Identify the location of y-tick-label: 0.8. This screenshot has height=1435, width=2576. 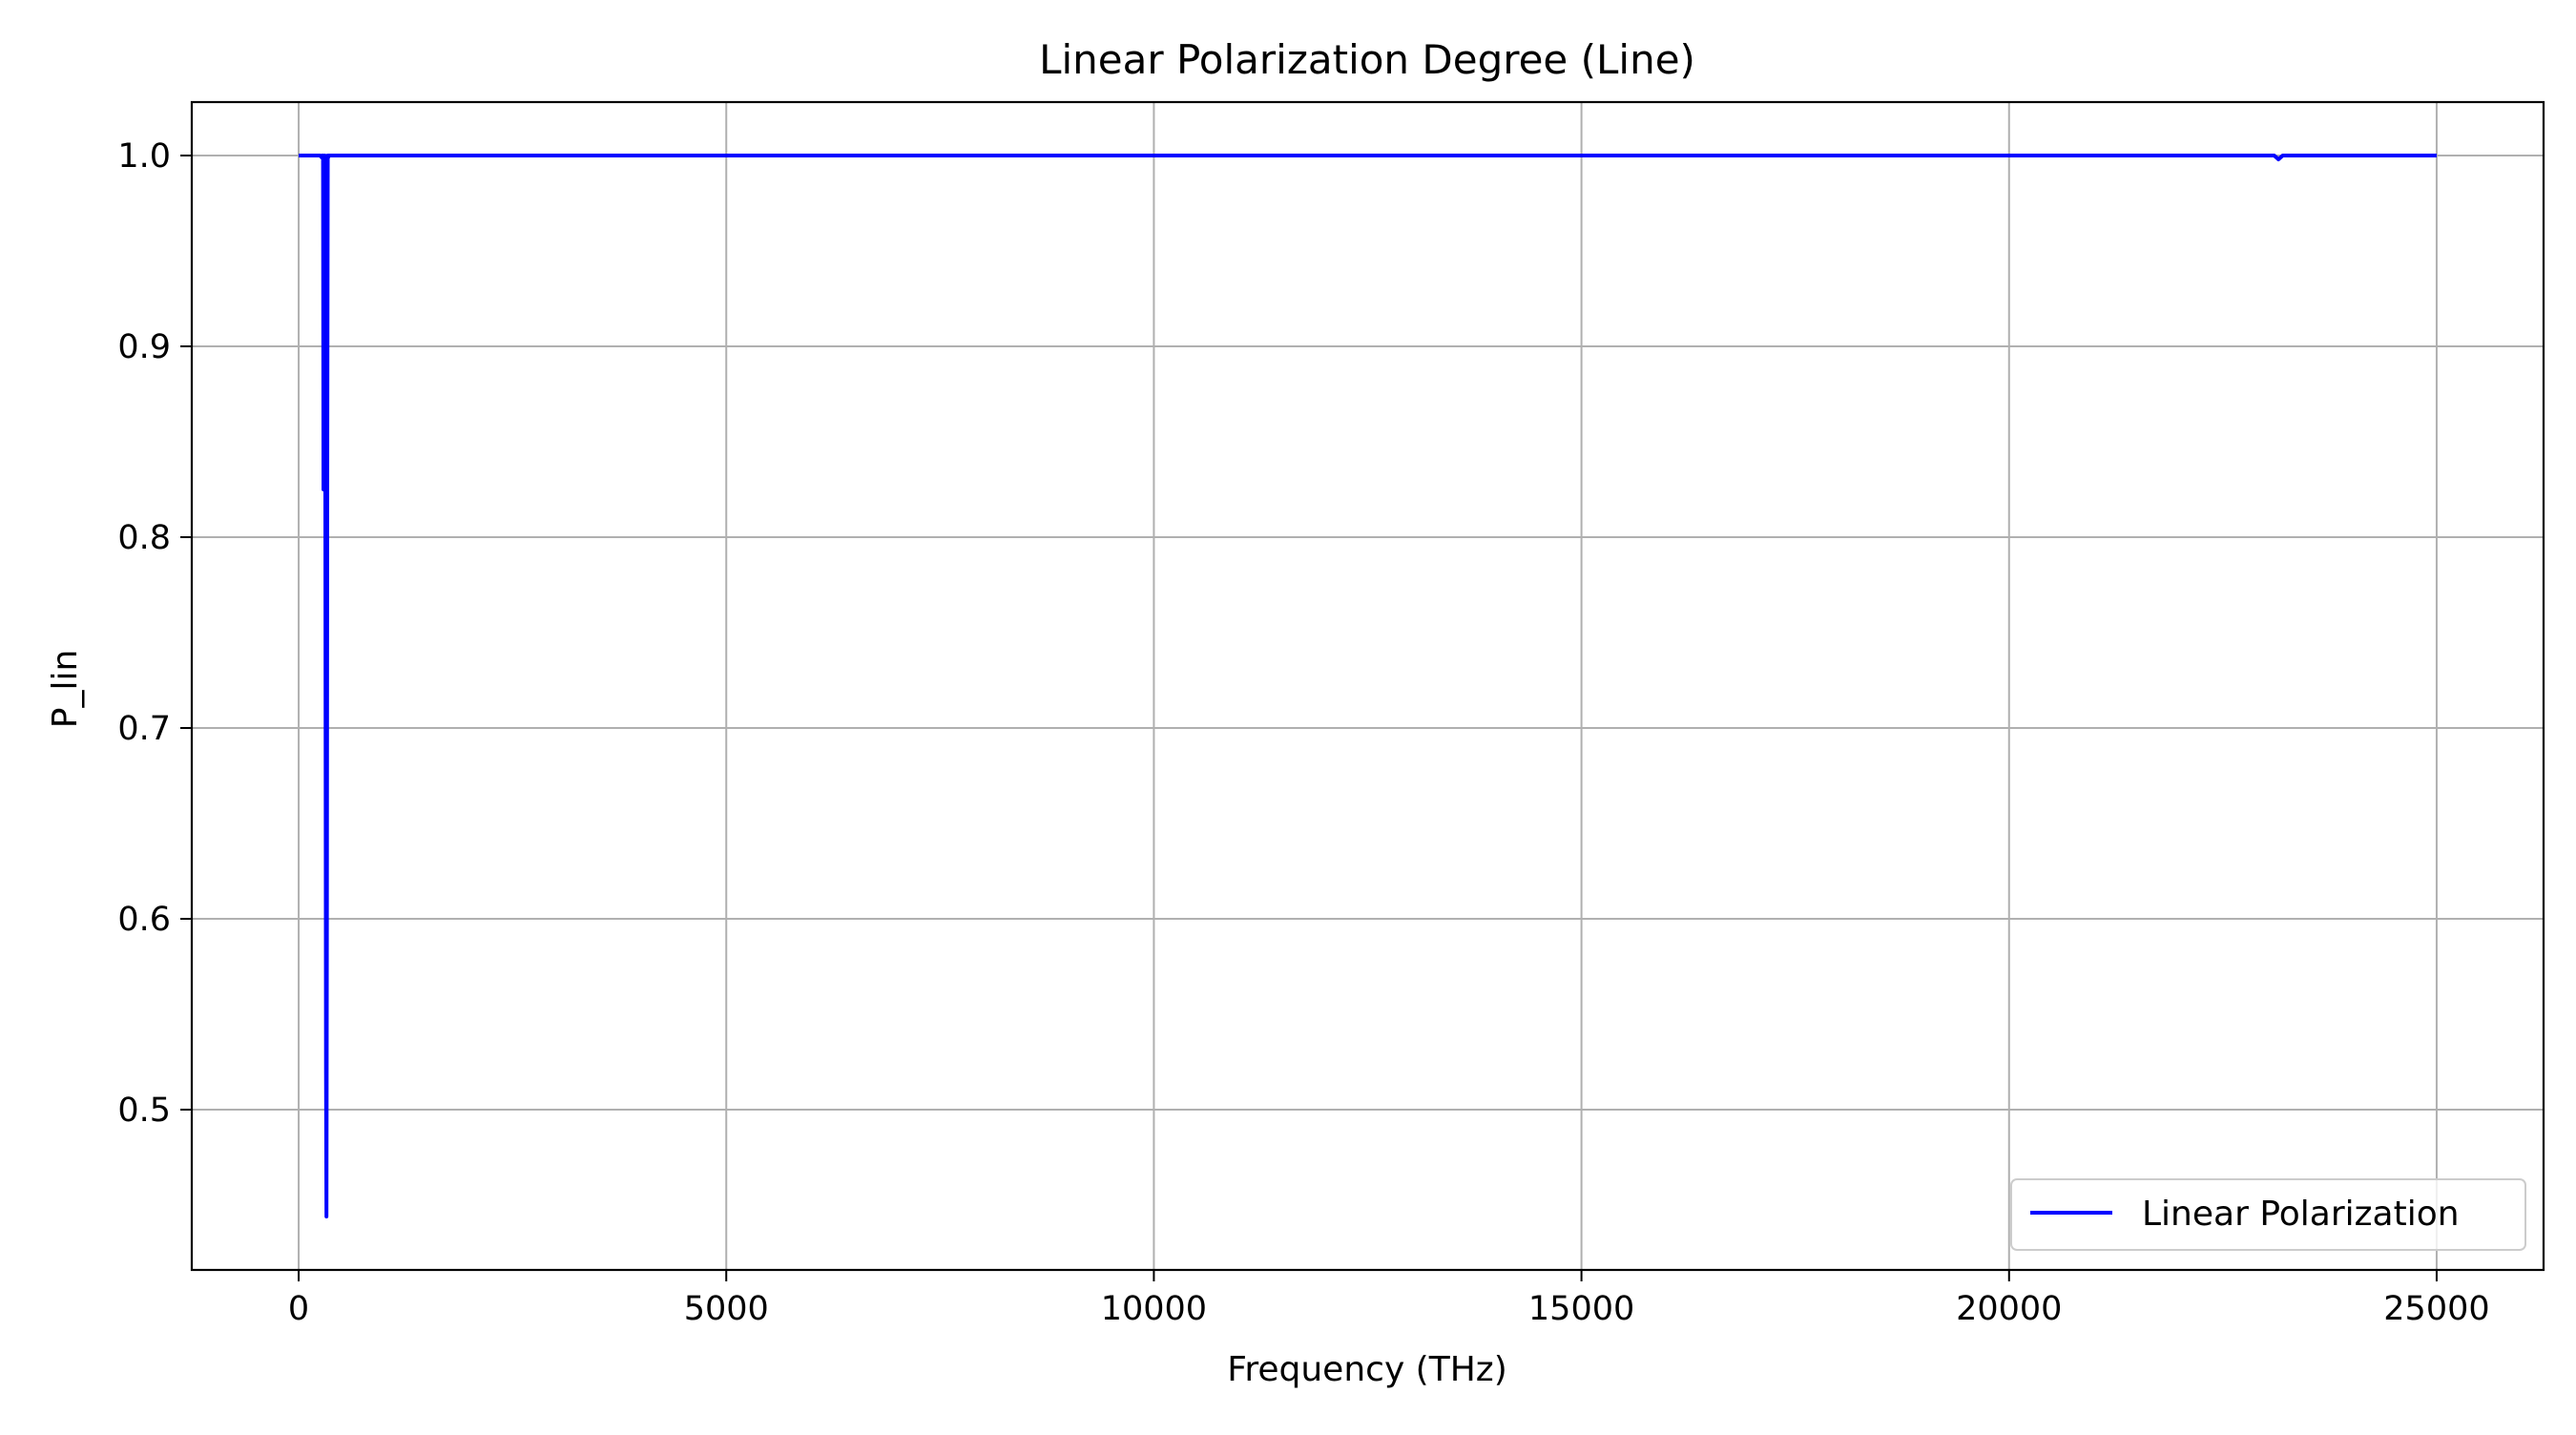
(144, 538).